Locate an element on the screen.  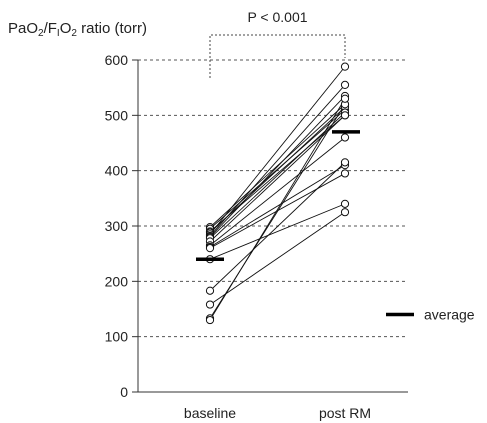
legend: average is located at coordinates (430, 315).